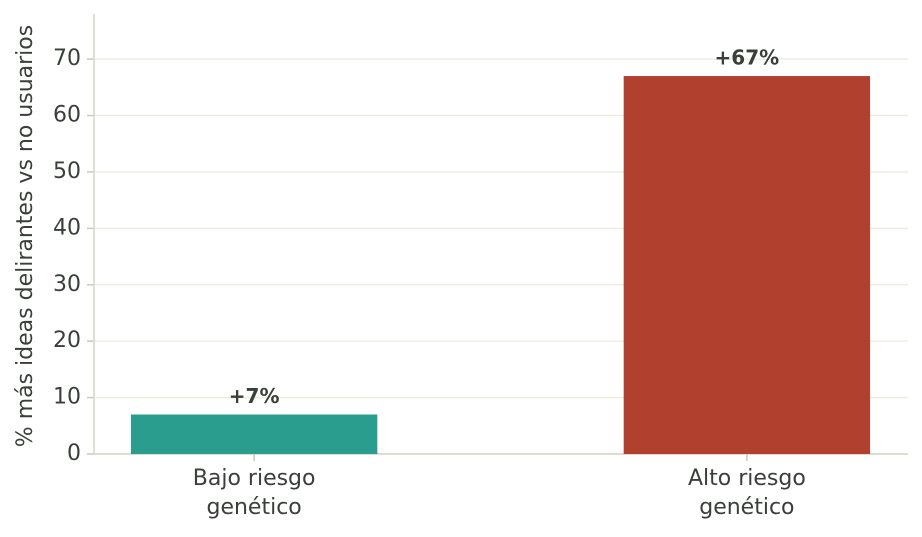 The height and width of the screenshot is (537, 922). I want to click on value-label: +67%, so click(747, 58).